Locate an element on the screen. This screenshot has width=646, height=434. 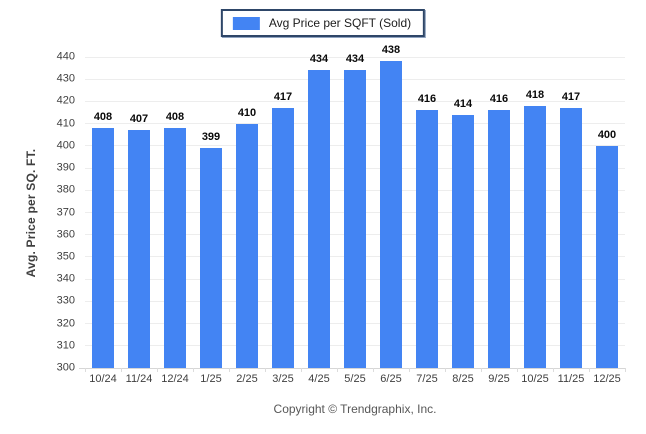
y-tick-label: 360 is located at coordinates (65, 234).